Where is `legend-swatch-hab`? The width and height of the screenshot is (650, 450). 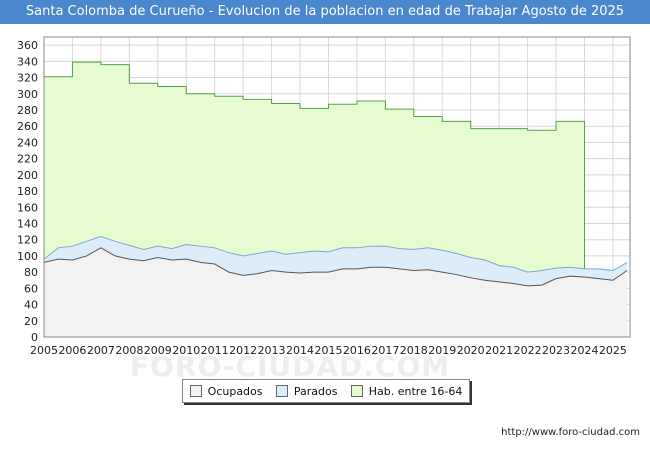 legend-swatch-hab is located at coordinates (356, 391).